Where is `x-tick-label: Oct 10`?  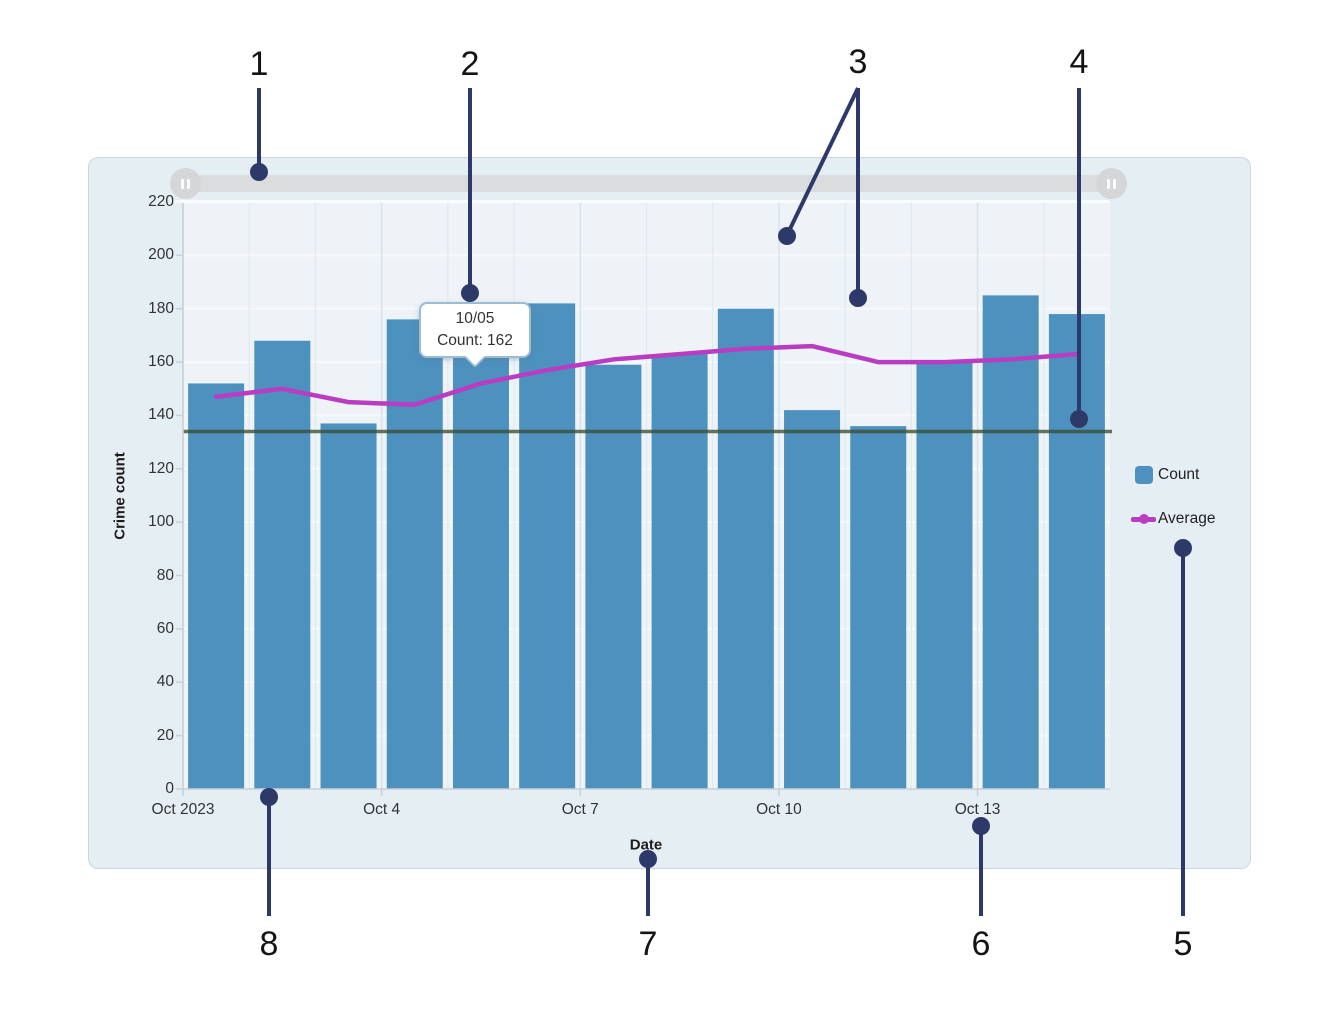 x-tick-label: Oct 10 is located at coordinates (779, 809).